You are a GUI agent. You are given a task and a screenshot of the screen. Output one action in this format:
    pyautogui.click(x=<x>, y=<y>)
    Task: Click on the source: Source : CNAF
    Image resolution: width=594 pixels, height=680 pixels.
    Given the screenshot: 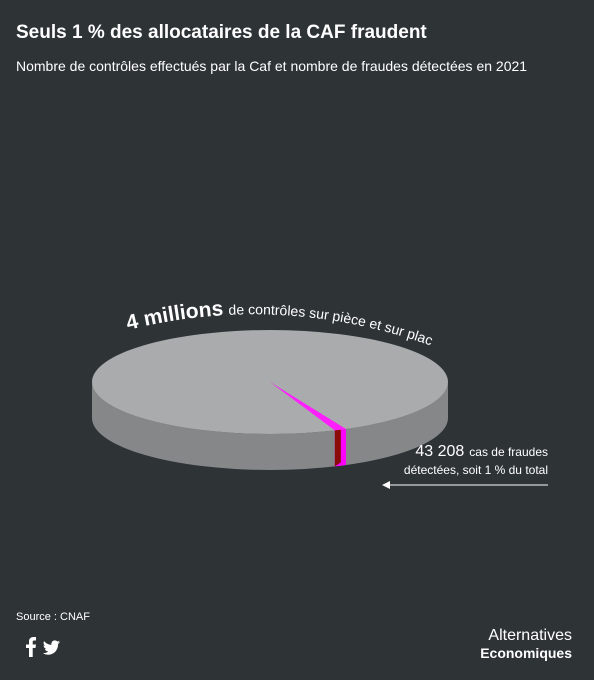 What is the action you would take?
    pyautogui.click(x=53, y=617)
    